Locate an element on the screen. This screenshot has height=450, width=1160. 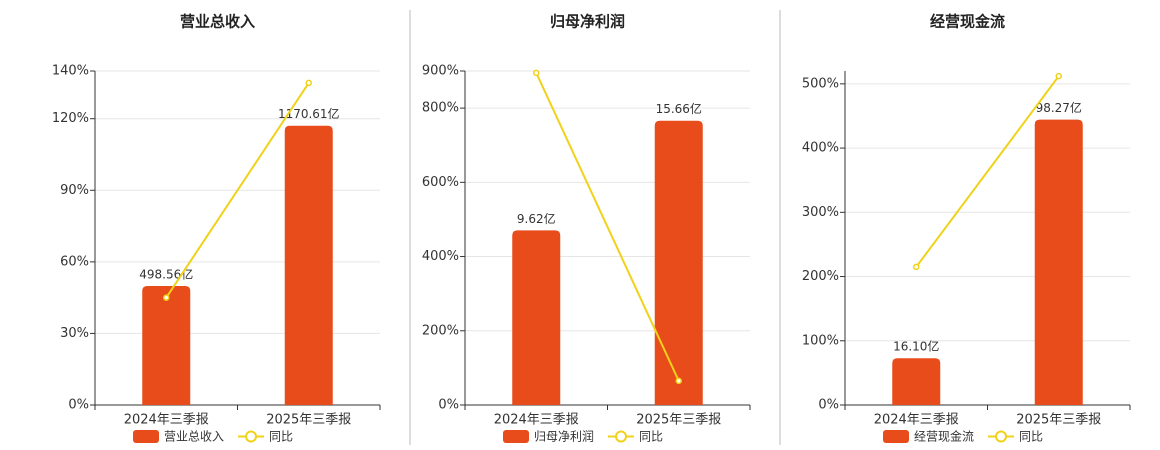
y-tick-label: 90% is located at coordinates (74, 190).